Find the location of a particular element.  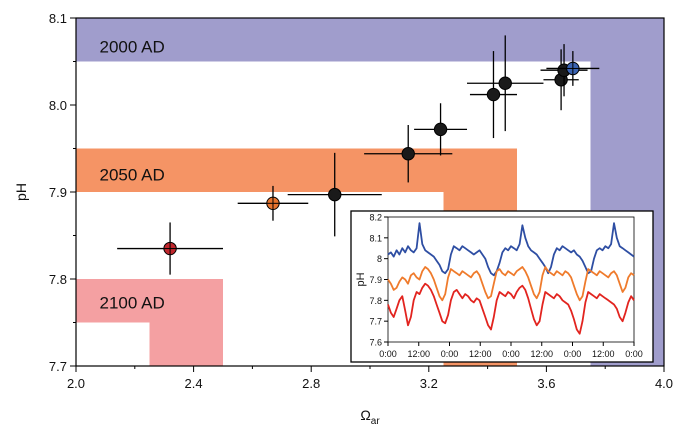

x-axis-label: Ωar is located at coordinates (370, 417).